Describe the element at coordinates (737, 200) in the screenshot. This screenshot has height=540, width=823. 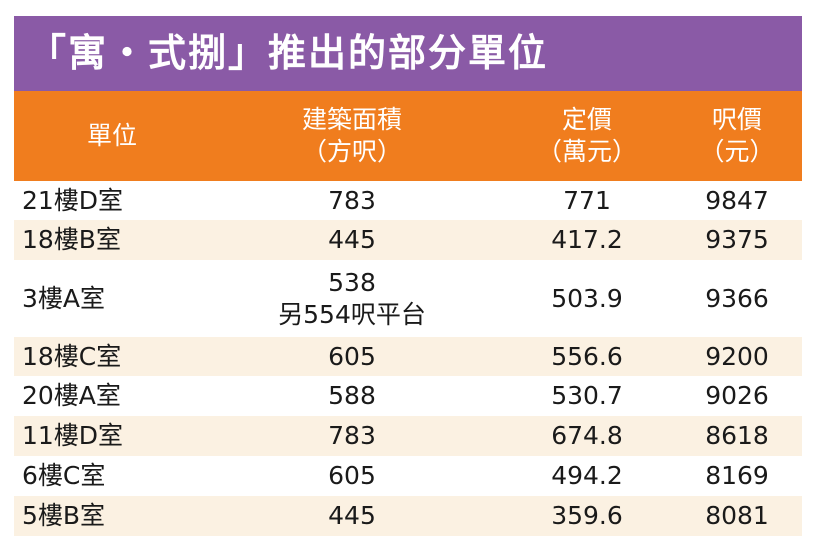
I see `cell-psf: 9847` at that location.